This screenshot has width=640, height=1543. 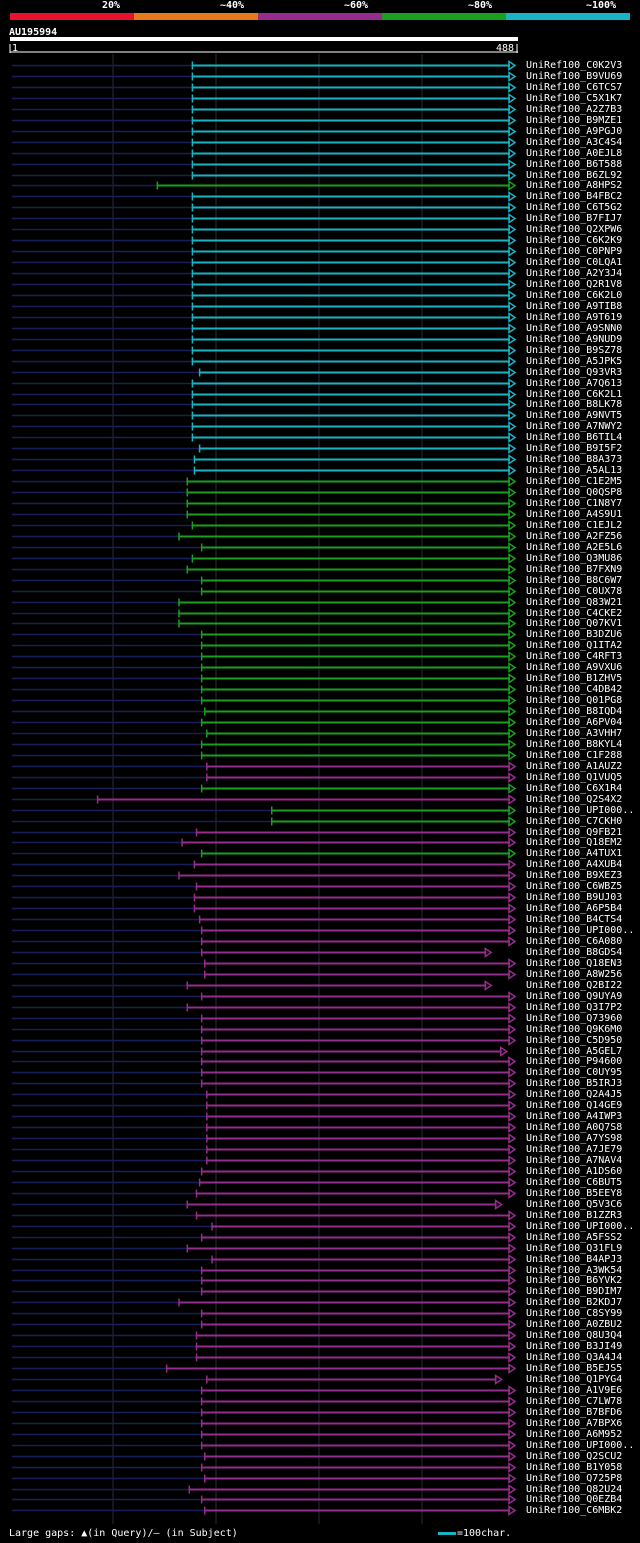 I want to click on hit-label: UniRef100_B3DZU6, so click(x=574, y=634).